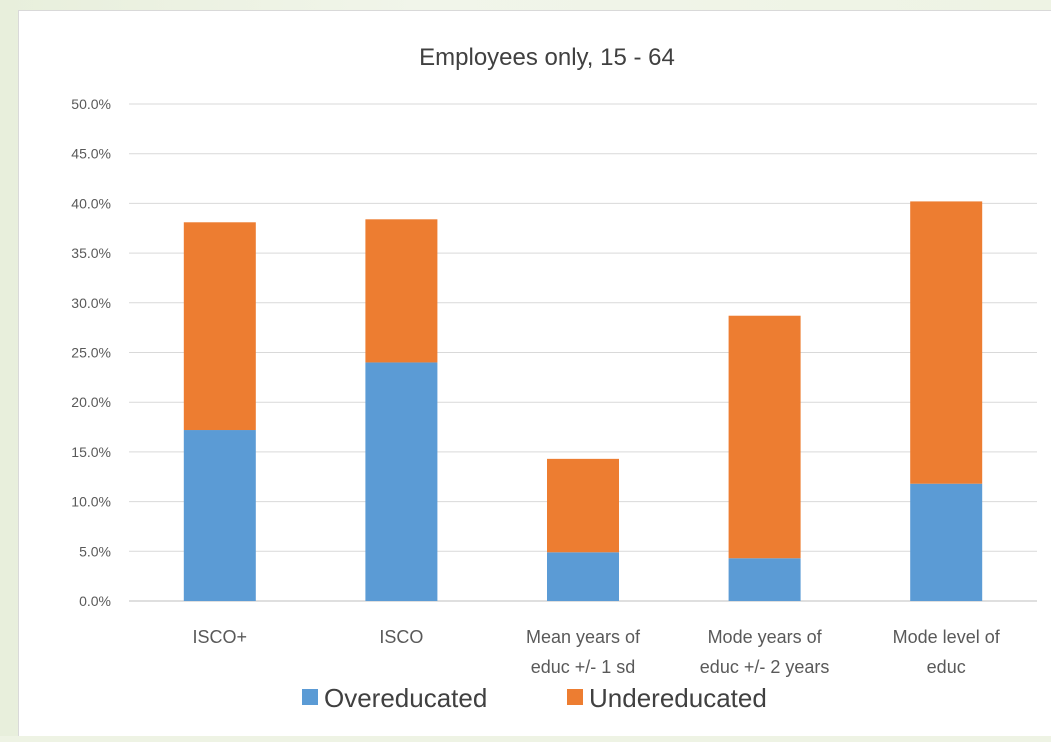 The image size is (1051, 742). Describe the element at coordinates (401, 637) in the screenshot. I see `x-category-label: ISCO` at that location.